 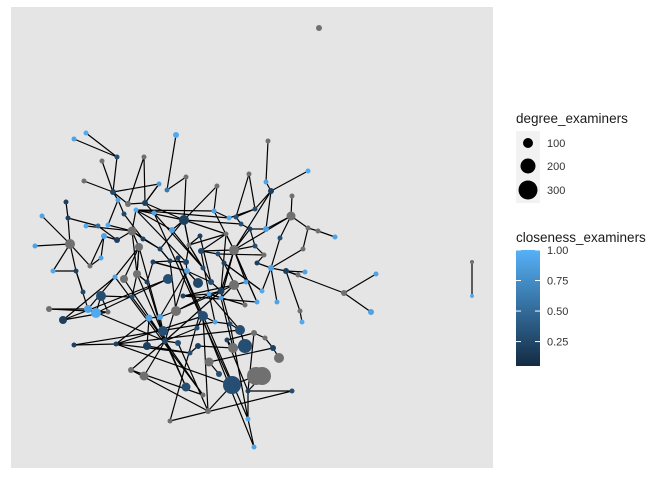 What do you see at coordinates (556, 167) in the screenshot?
I see `size-legend-label-200: 200` at bounding box center [556, 167].